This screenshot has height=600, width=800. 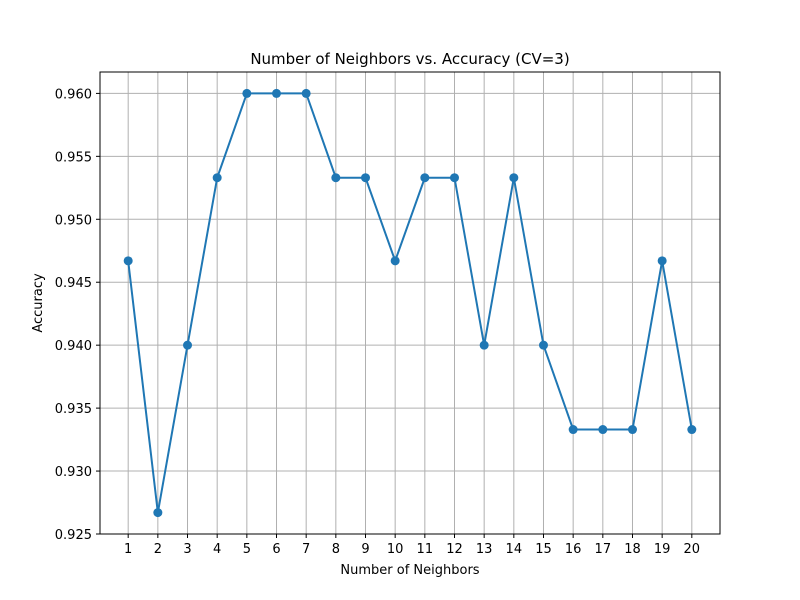 What do you see at coordinates (336, 549) in the screenshot?
I see `x-tick-label: 8` at bounding box center [336, 549].